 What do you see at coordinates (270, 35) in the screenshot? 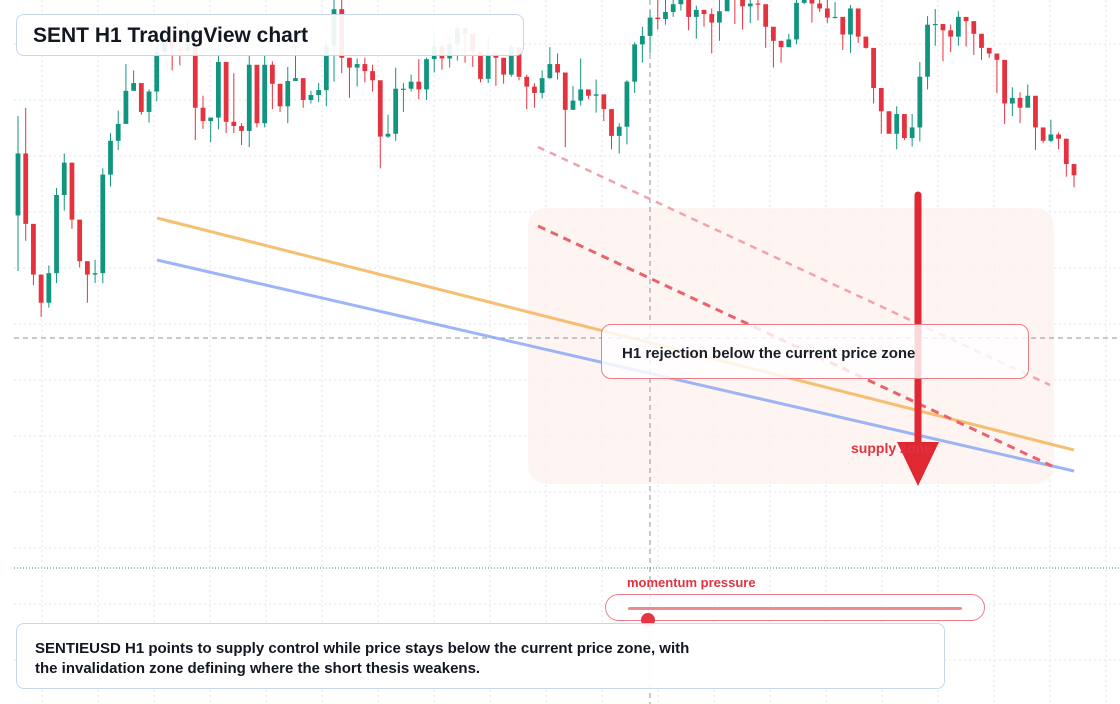
I see `chart-title-box: SENT H1 TradingView chart` at bounding box center [270, 35].